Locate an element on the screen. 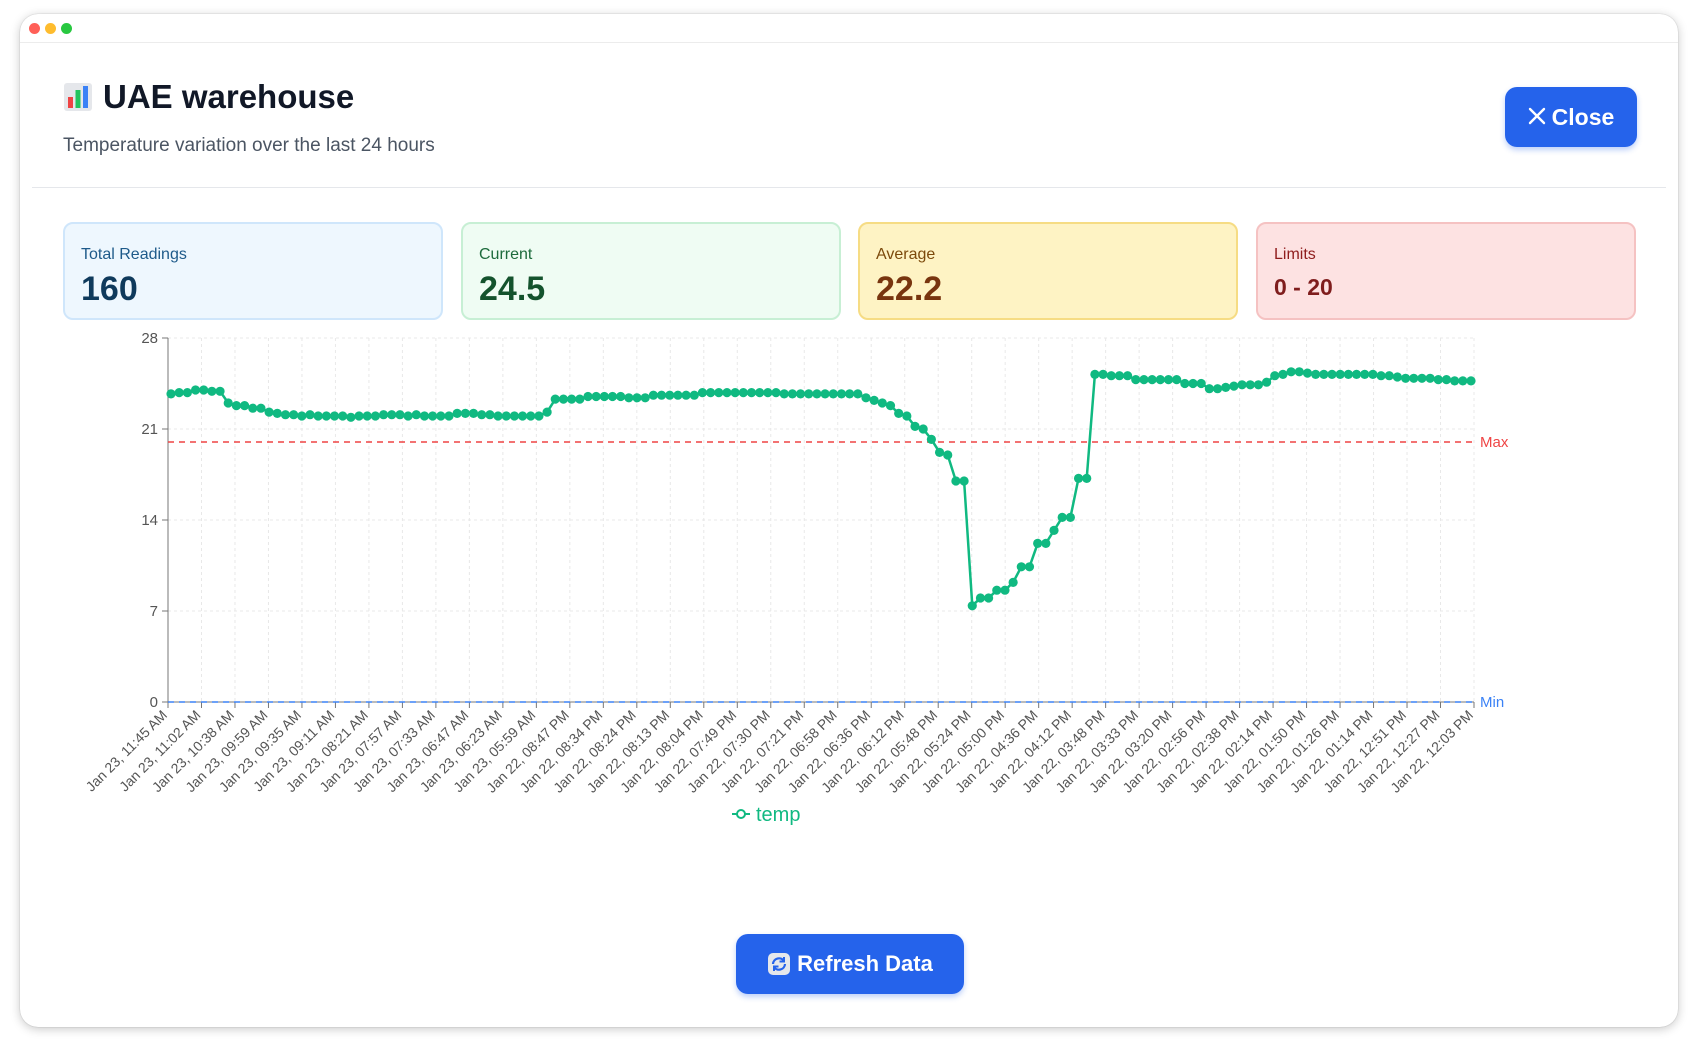  window-maximize-dot is located at coordinates (66, 28).